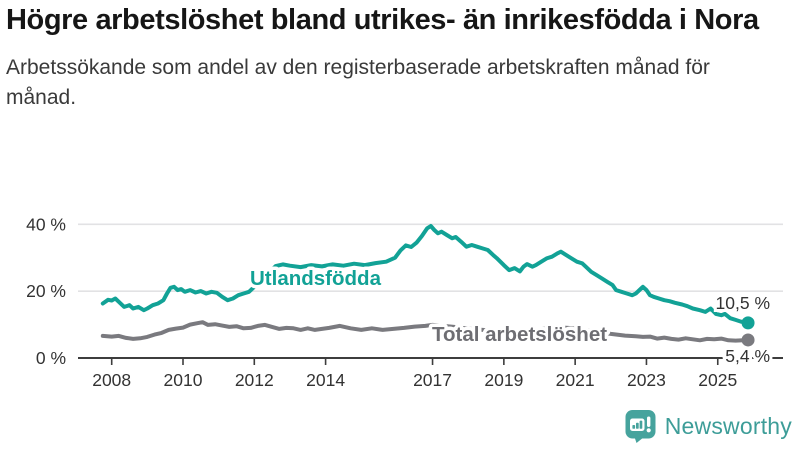 Image resolution: width=800 pixels, height=450 pixels. What do you see at coordinates (316, 278) in the screenshot?
I see `series-label-0: Utlandsfödda` at bounding box center [316, 278].